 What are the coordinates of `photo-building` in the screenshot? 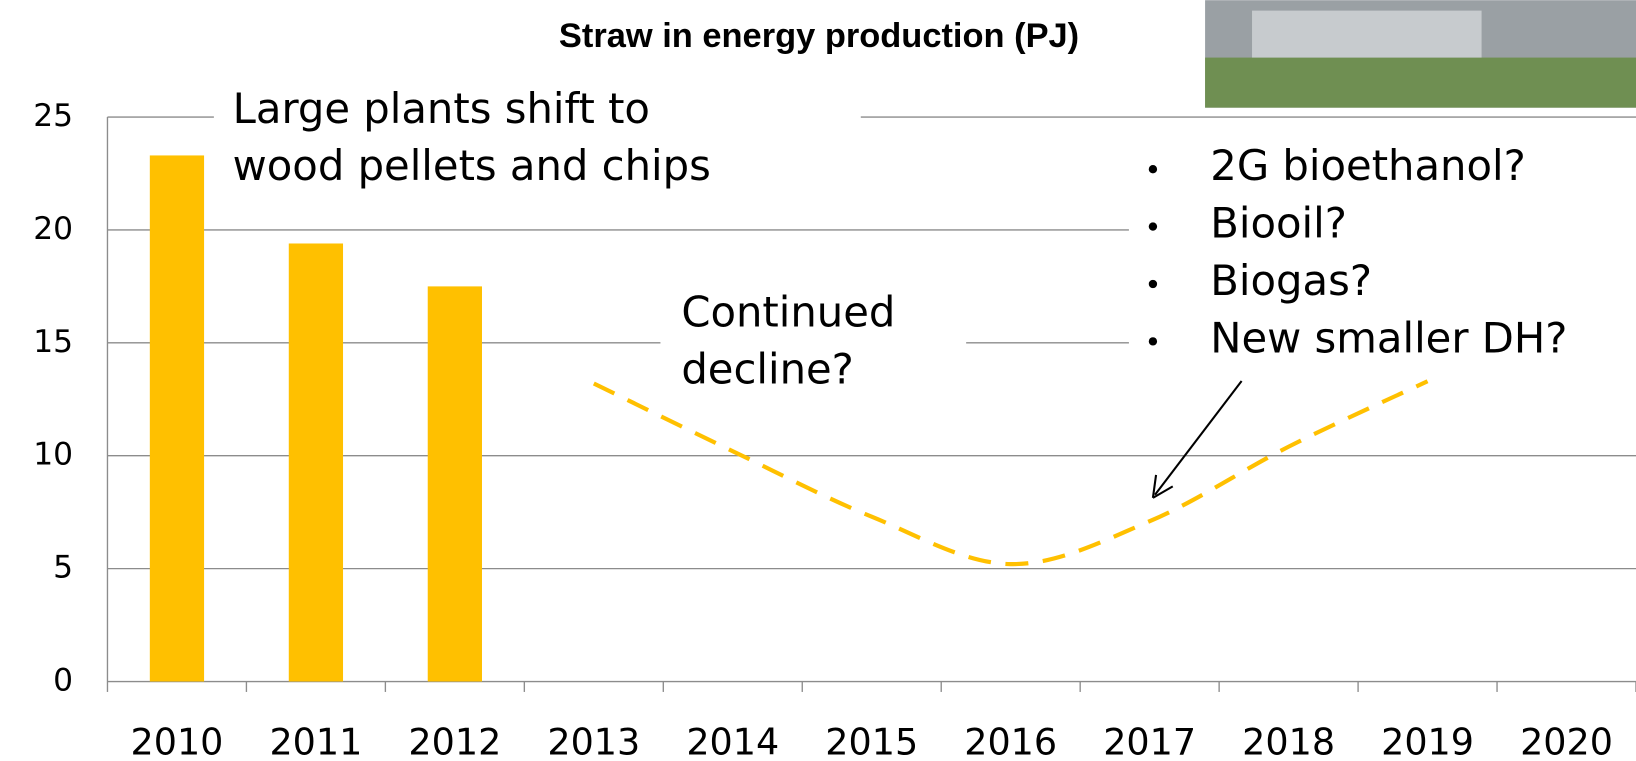 It's located at (1367, 34).